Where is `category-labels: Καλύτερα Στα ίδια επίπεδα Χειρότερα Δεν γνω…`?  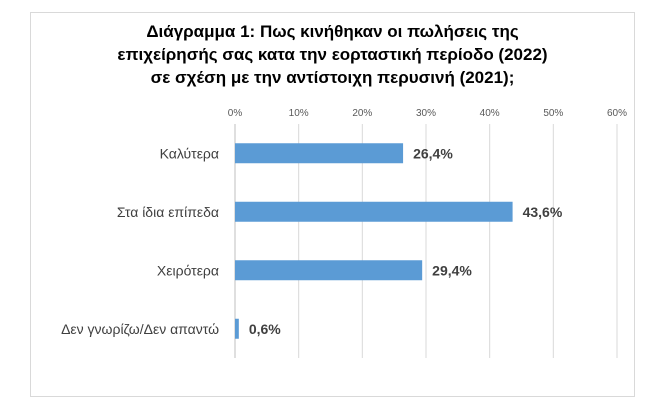 category-labels: Καλύτερα Στα ίδια επίπεδα Χειρότερα Δεν γνω… is located at coordinates (140, 241).